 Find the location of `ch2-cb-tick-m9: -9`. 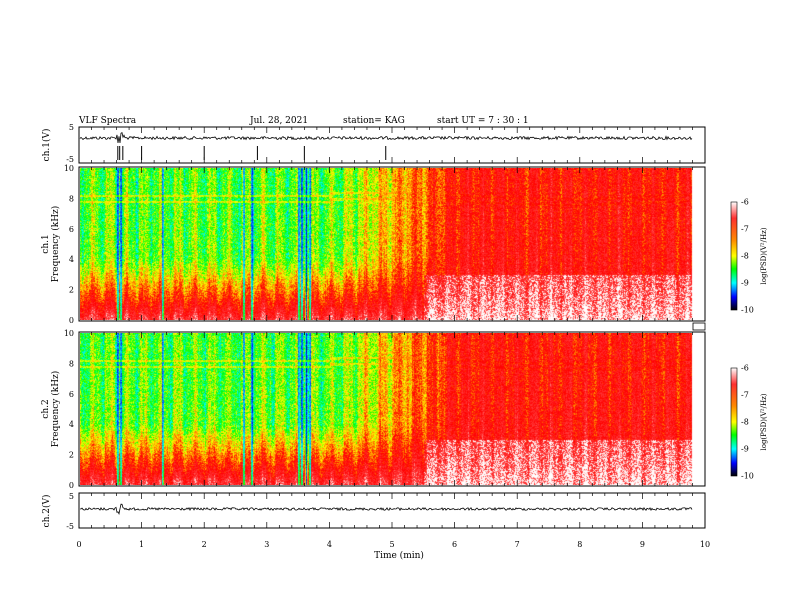

ch2-cb-tick-m9: -9 is located at coordinates (745, 449).